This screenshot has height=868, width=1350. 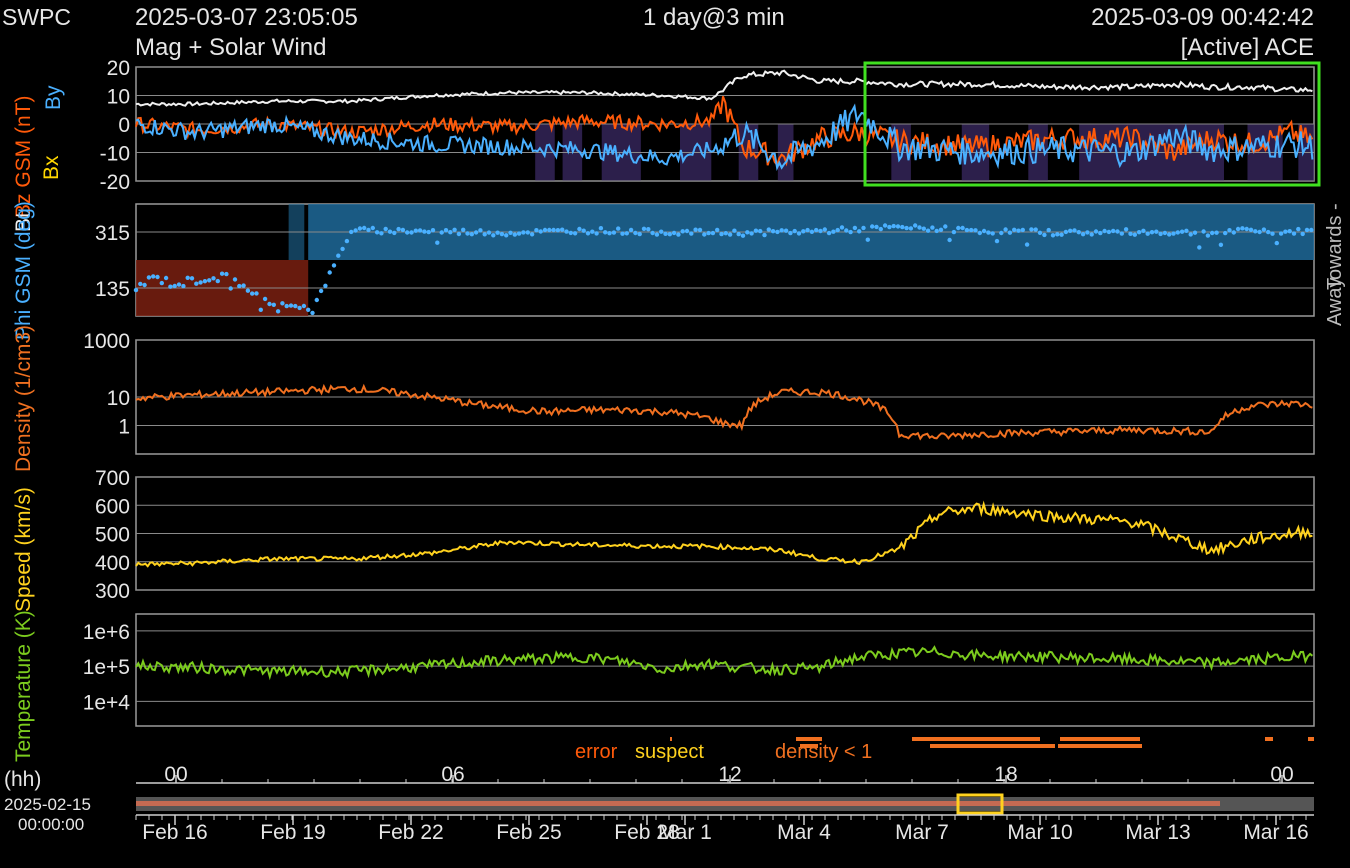 I want to click on error-flag-label: error, so click(x=596, y=752).